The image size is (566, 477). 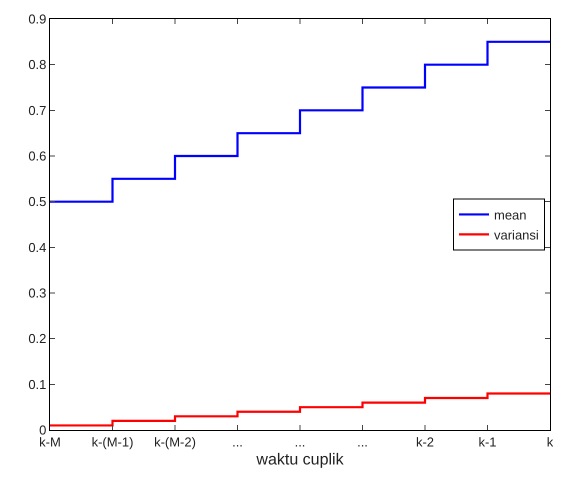 I want to click on y-tick-label: 0.2, so click(x=37, y=338).